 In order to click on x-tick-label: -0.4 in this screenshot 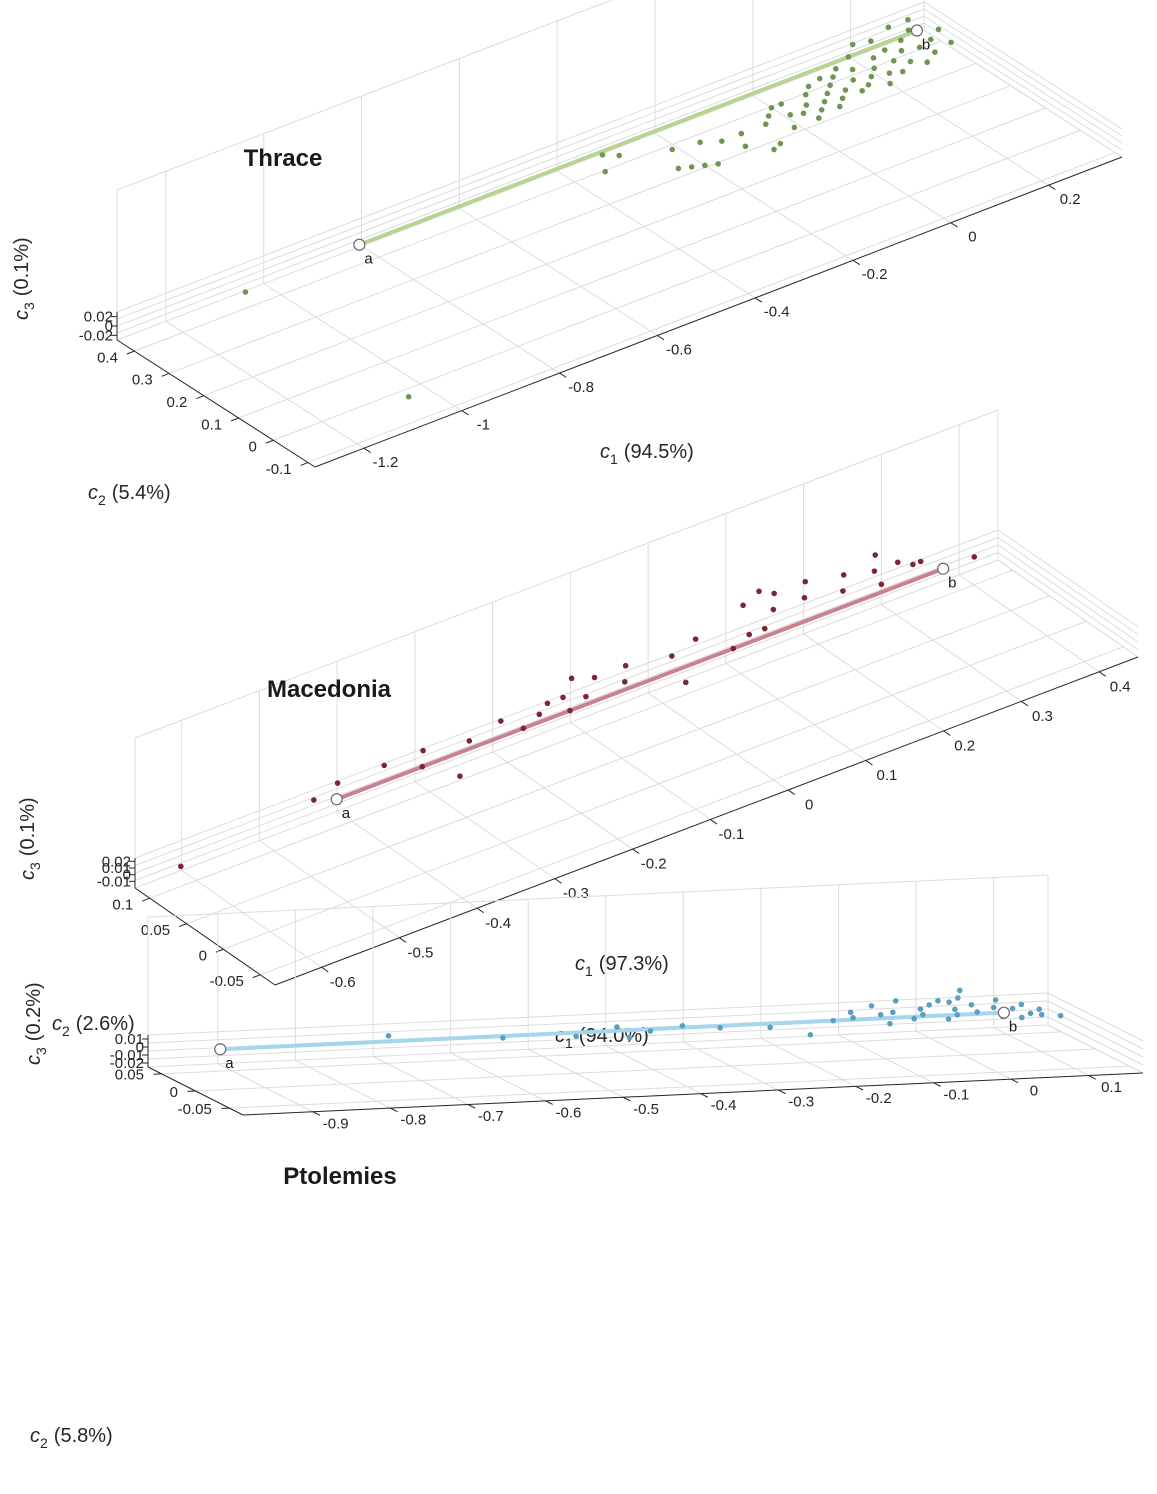, I will do `click(777, 312)`.